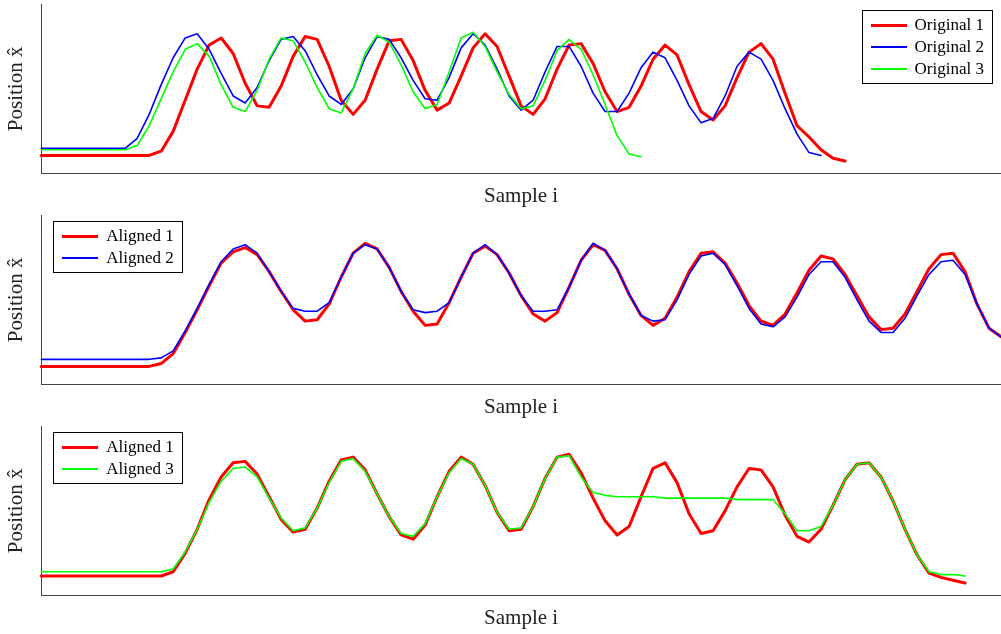 The width and height of the screenshot is (1001, 634). I want to click on legend-label: Aligned 2, so click(140, 258).